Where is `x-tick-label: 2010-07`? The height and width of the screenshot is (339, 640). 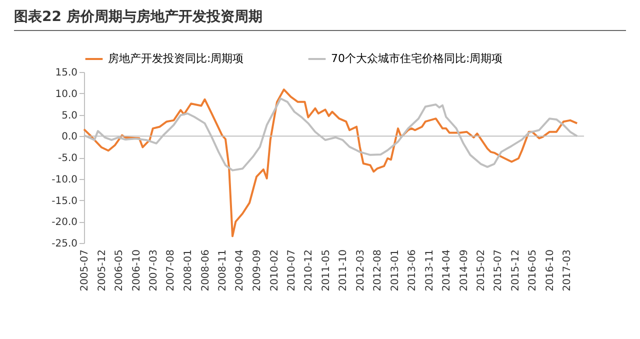 x-tick-label: 2010-07 is located at coordinates (292, 271).